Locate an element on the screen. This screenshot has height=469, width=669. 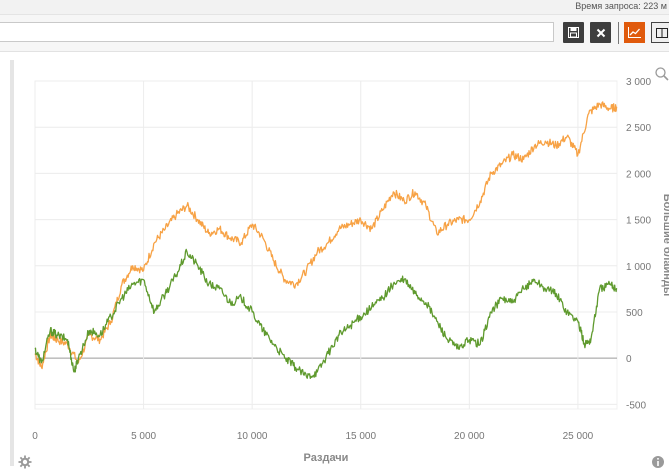
y-tick-label: 2 000 is located at coordinates (638, 174).